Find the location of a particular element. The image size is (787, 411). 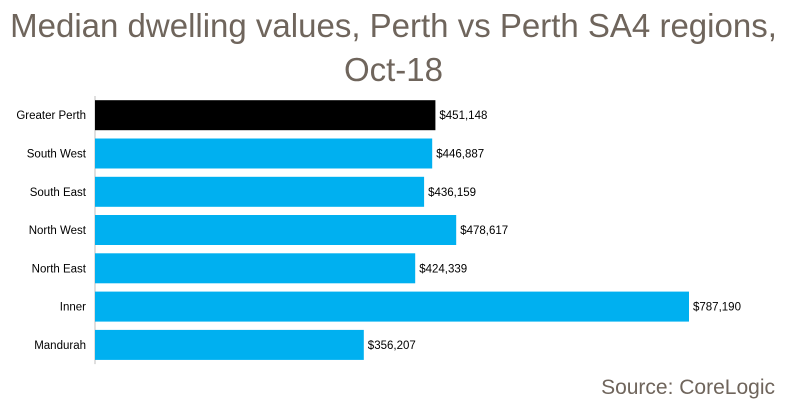

data-label: $451,148 is located at coordinates (463, 116).